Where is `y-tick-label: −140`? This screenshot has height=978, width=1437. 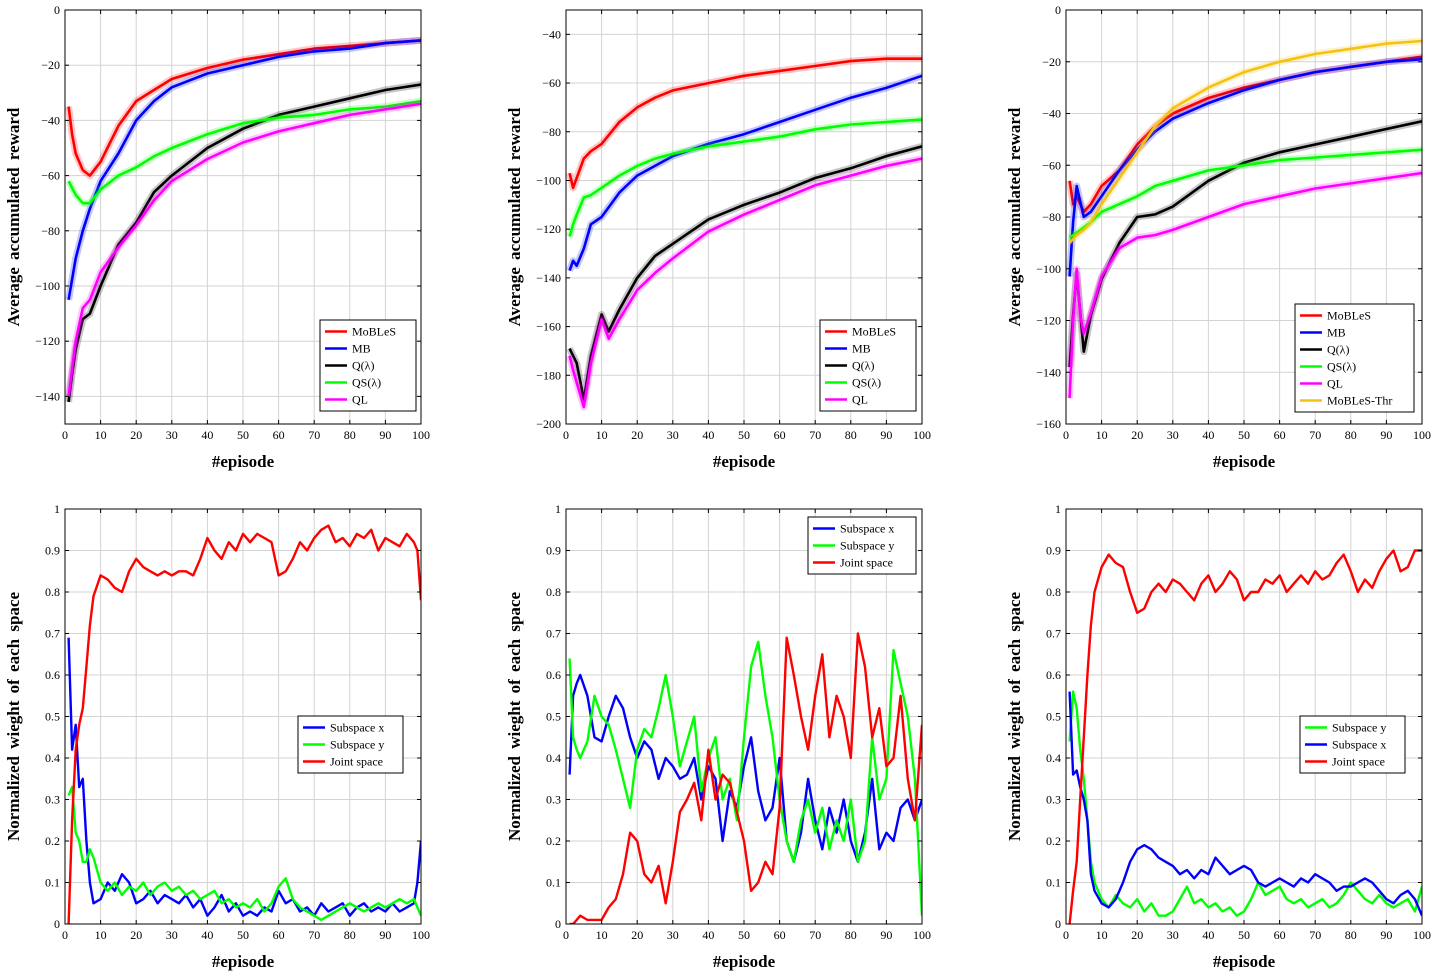
y-tick-label: −140 is located at coordinates (1048, 372).